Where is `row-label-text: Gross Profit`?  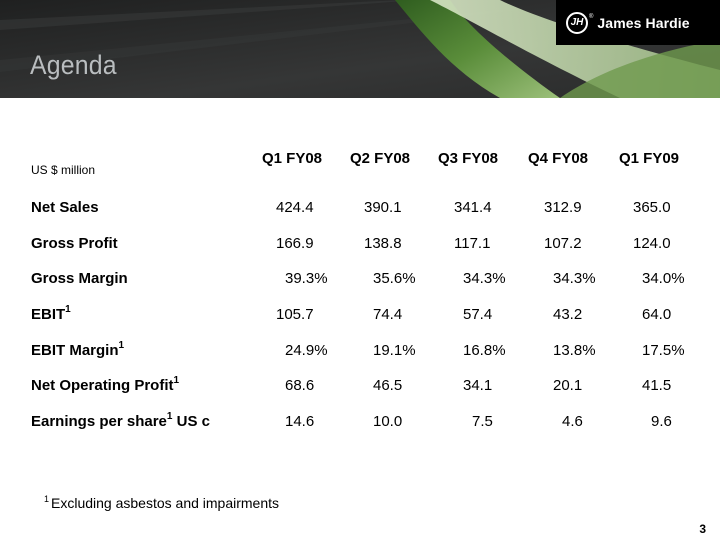 row-label-text: Gross Profit is located at coordinates (74, 243).